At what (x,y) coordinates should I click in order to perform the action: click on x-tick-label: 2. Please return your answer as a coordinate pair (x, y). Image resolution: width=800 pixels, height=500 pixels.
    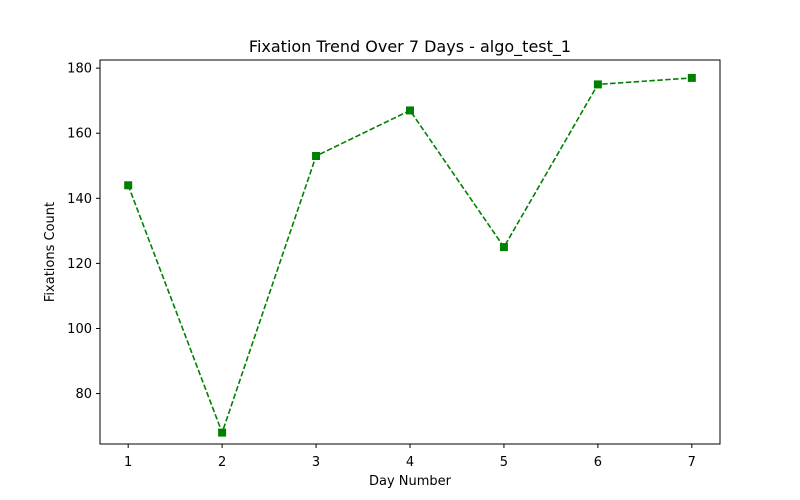
    Looking at the image, I should click on (222, 462).